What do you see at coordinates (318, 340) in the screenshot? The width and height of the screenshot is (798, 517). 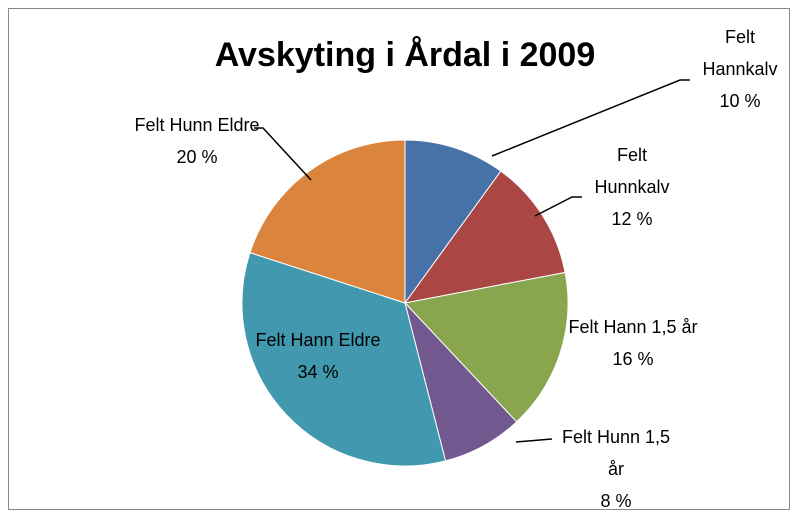 I see `category-label: Felt Hann Eldre` at bounding box center [318, 340].